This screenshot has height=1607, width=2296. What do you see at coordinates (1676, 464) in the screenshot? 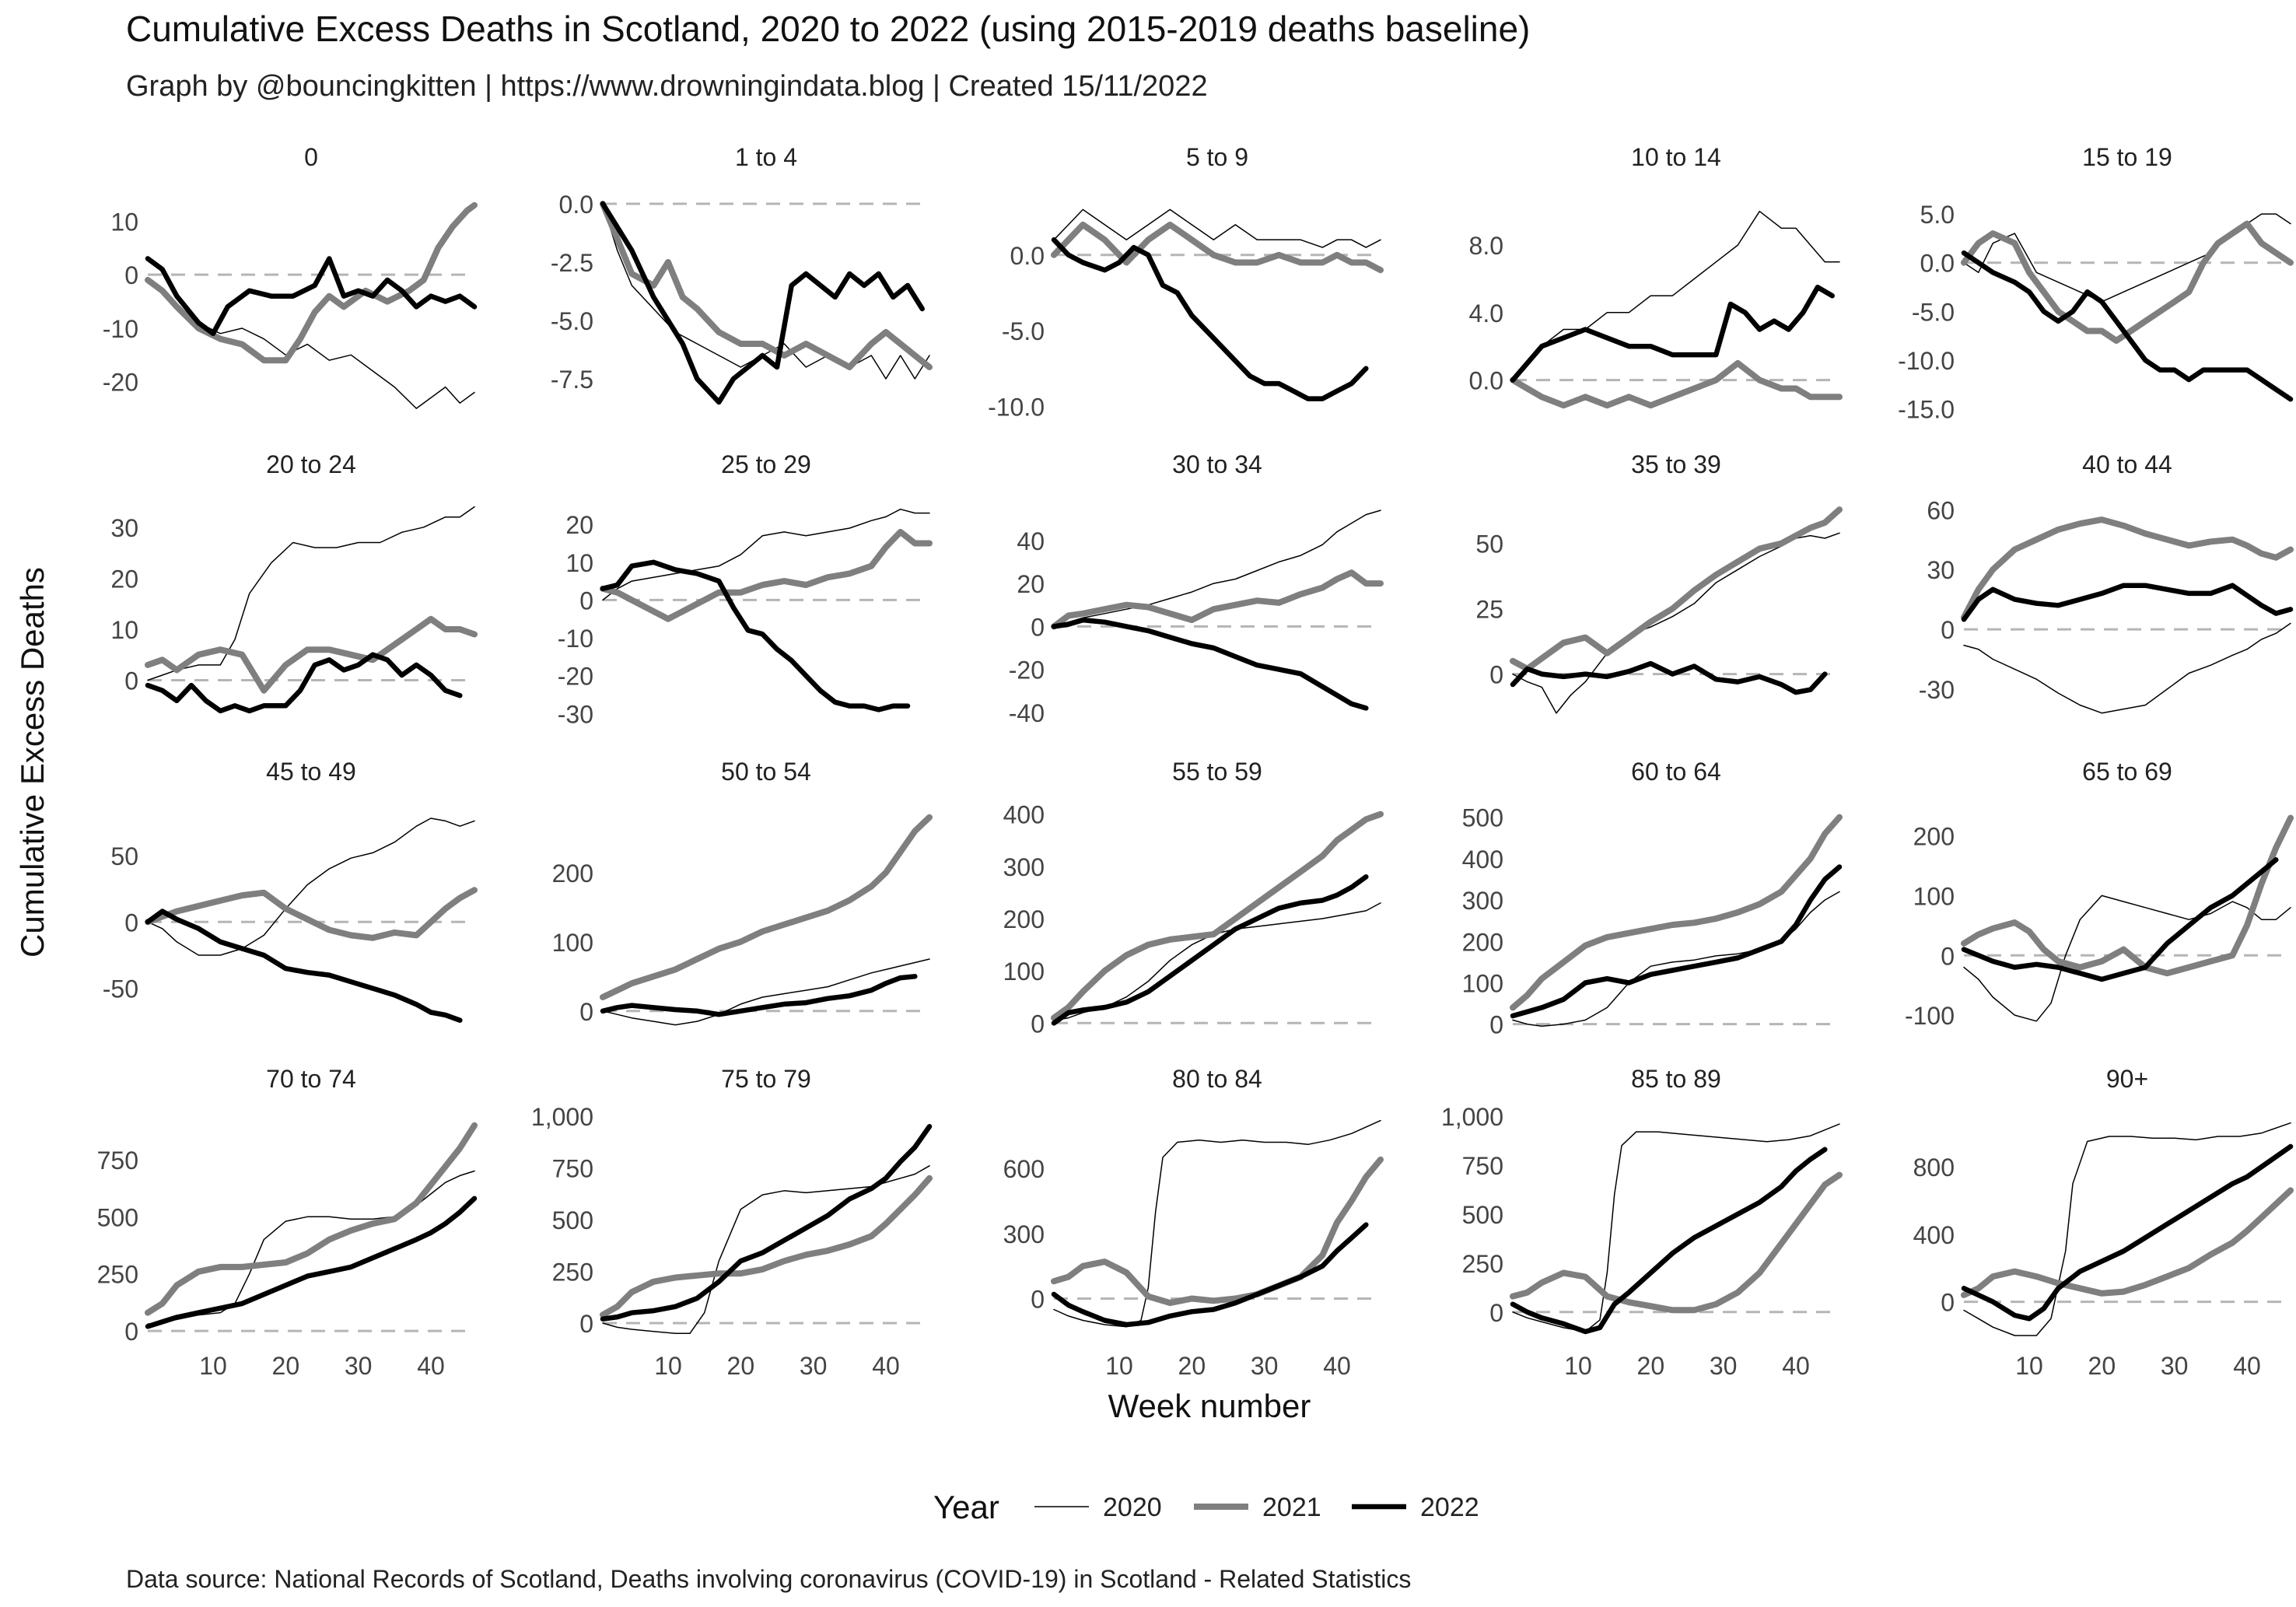
I see `facet-label: 35 to 39` at bounding box center [1676, 464].